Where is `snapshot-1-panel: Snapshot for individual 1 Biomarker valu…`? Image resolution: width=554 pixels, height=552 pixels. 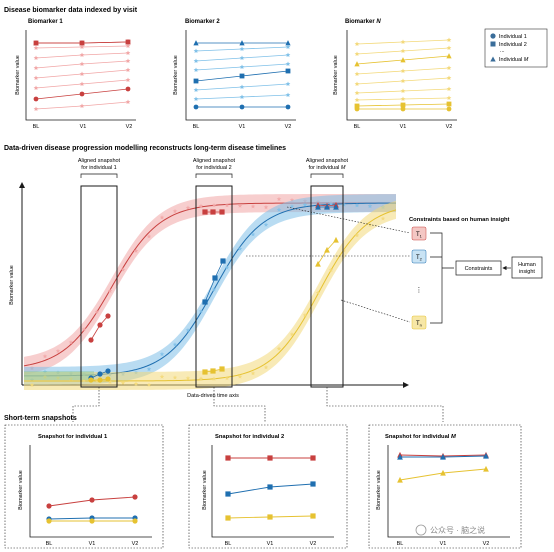
snapshot-1-panel: Snapshot for individual 1 Biomarker valu… is located at coordinates (84, 486).